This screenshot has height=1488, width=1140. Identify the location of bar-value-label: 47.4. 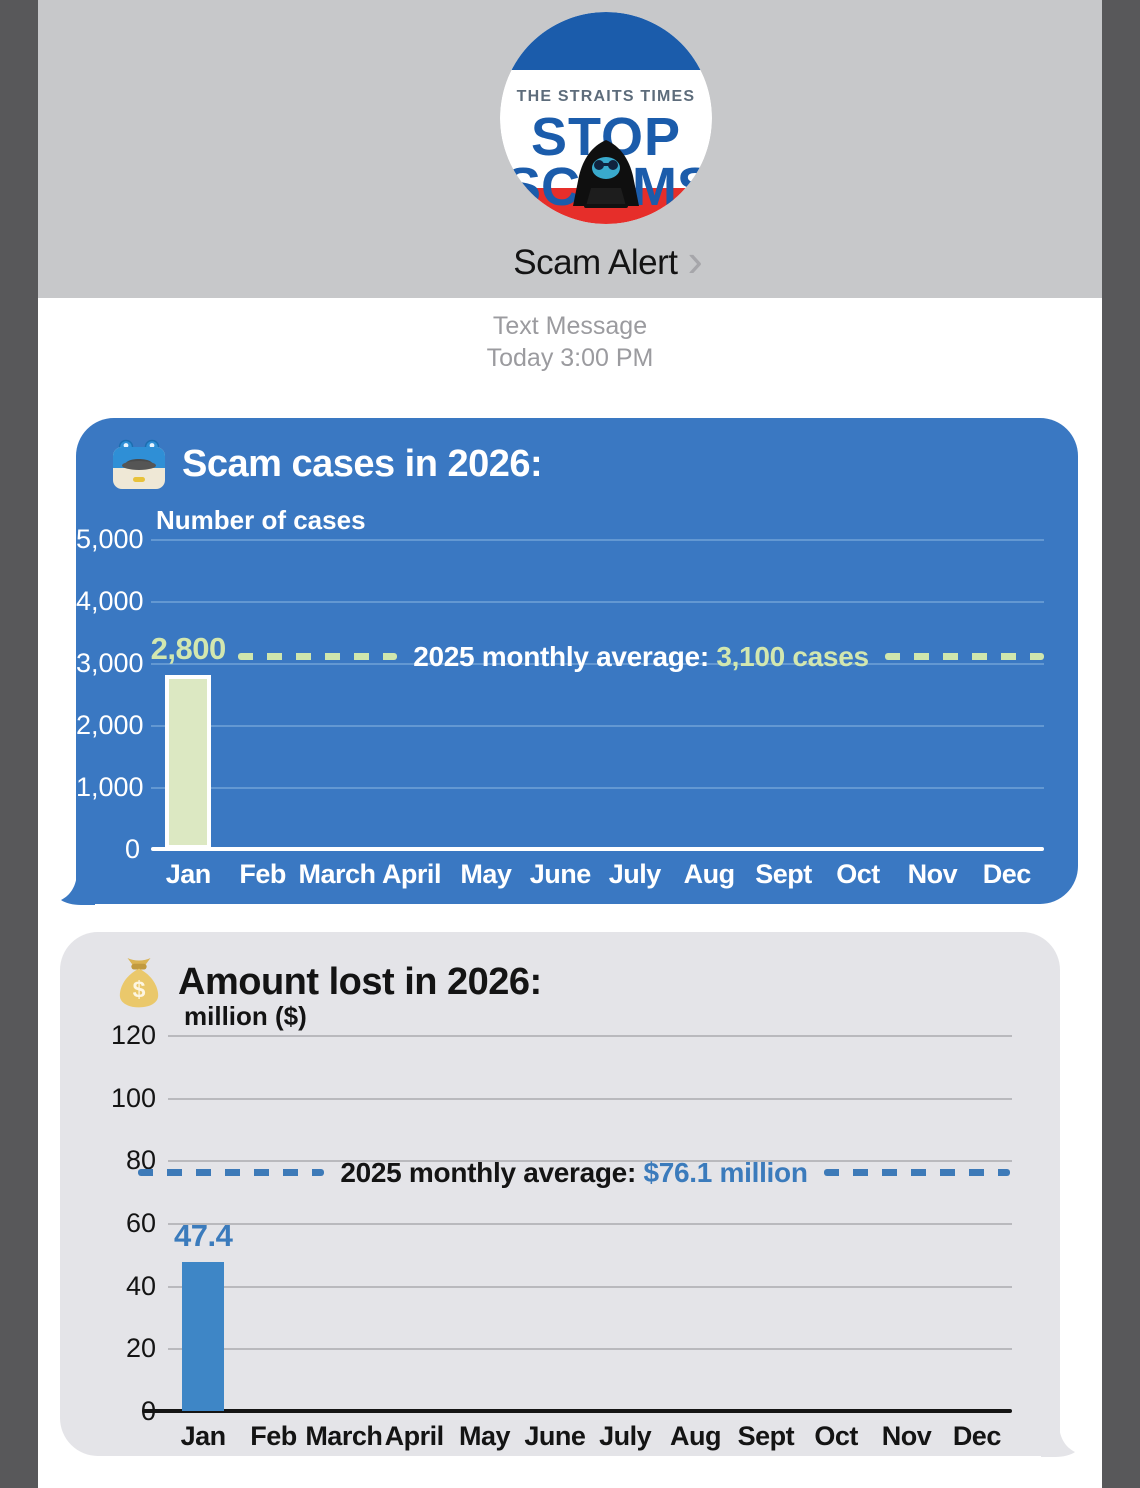
(203, 1236).